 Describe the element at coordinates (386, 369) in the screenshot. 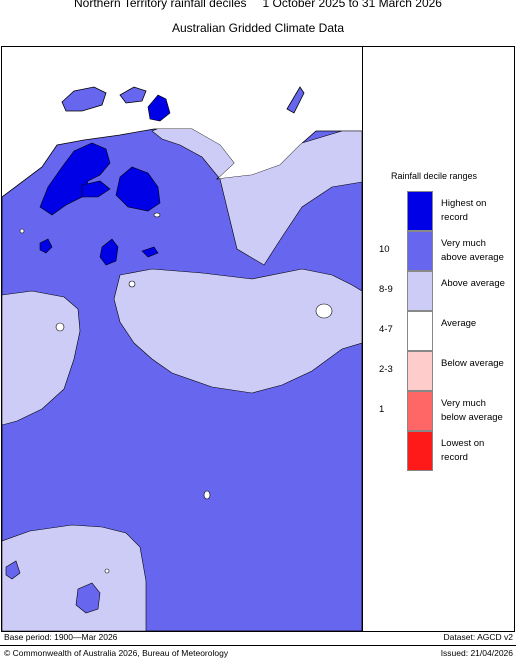

I see `legend-decile: 2-3` at that location.